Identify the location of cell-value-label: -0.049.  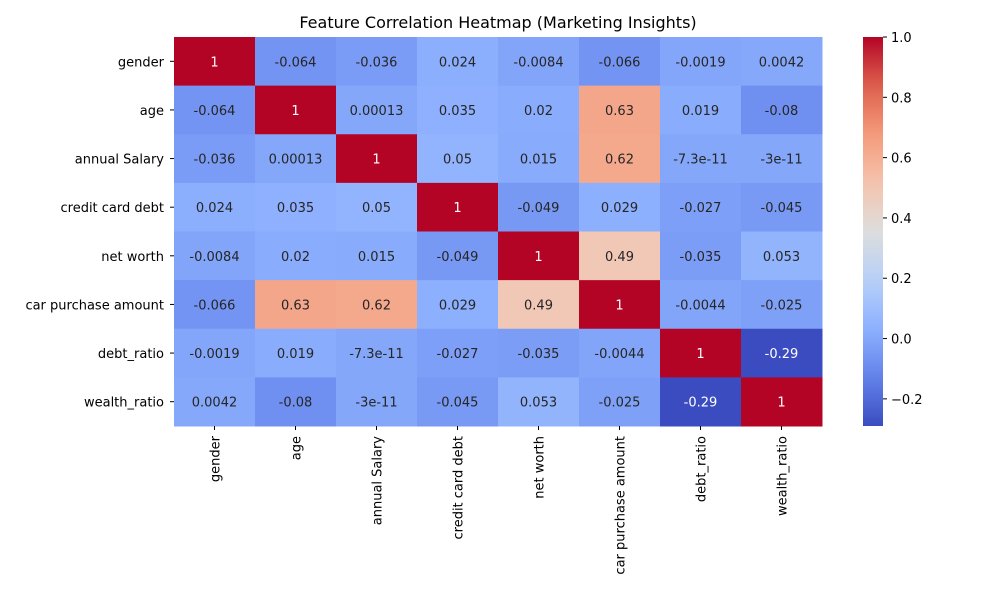
(458, 257).